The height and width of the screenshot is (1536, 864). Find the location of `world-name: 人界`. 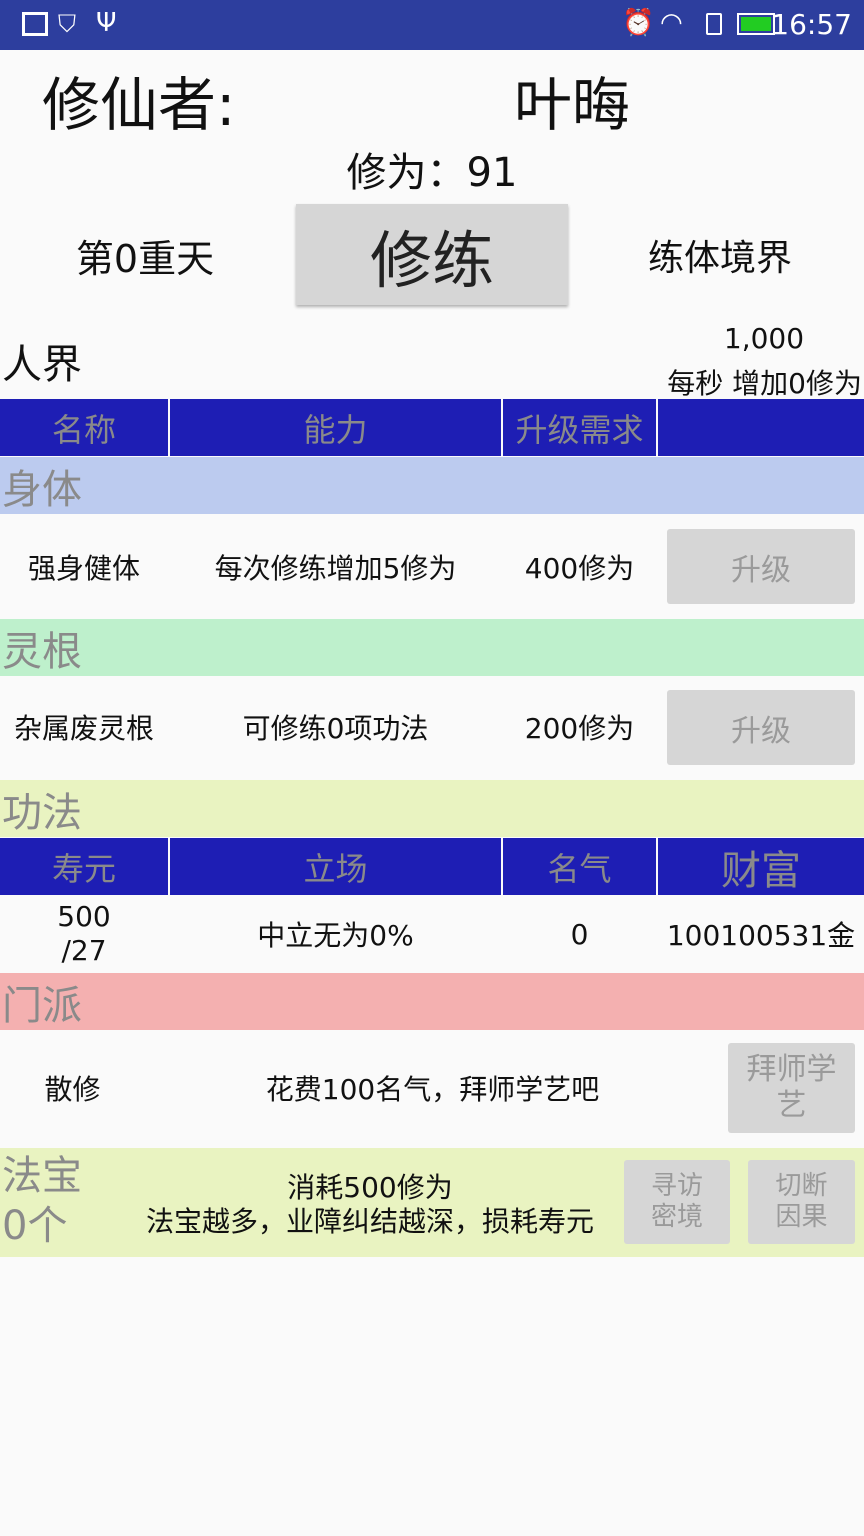

world-name: 人界 is located at coordinates (42, 365).